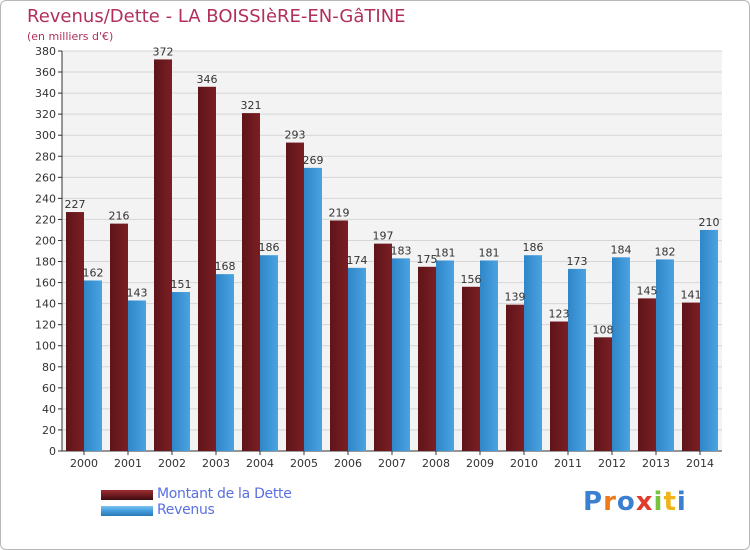  I want to click on label-revenus-2002: 151, so click(181, 284).